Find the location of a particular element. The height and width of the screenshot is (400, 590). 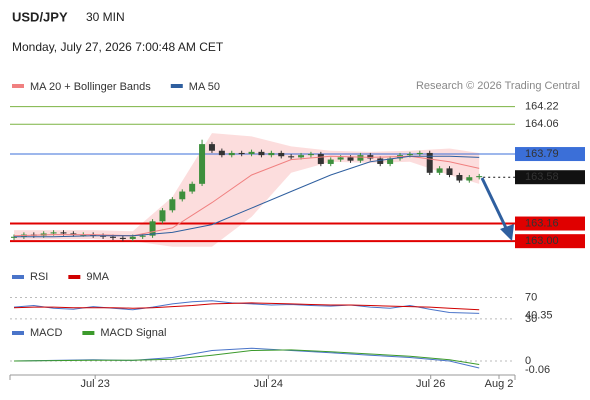

legend-label: 9MA is located at coordinates (97, 277).